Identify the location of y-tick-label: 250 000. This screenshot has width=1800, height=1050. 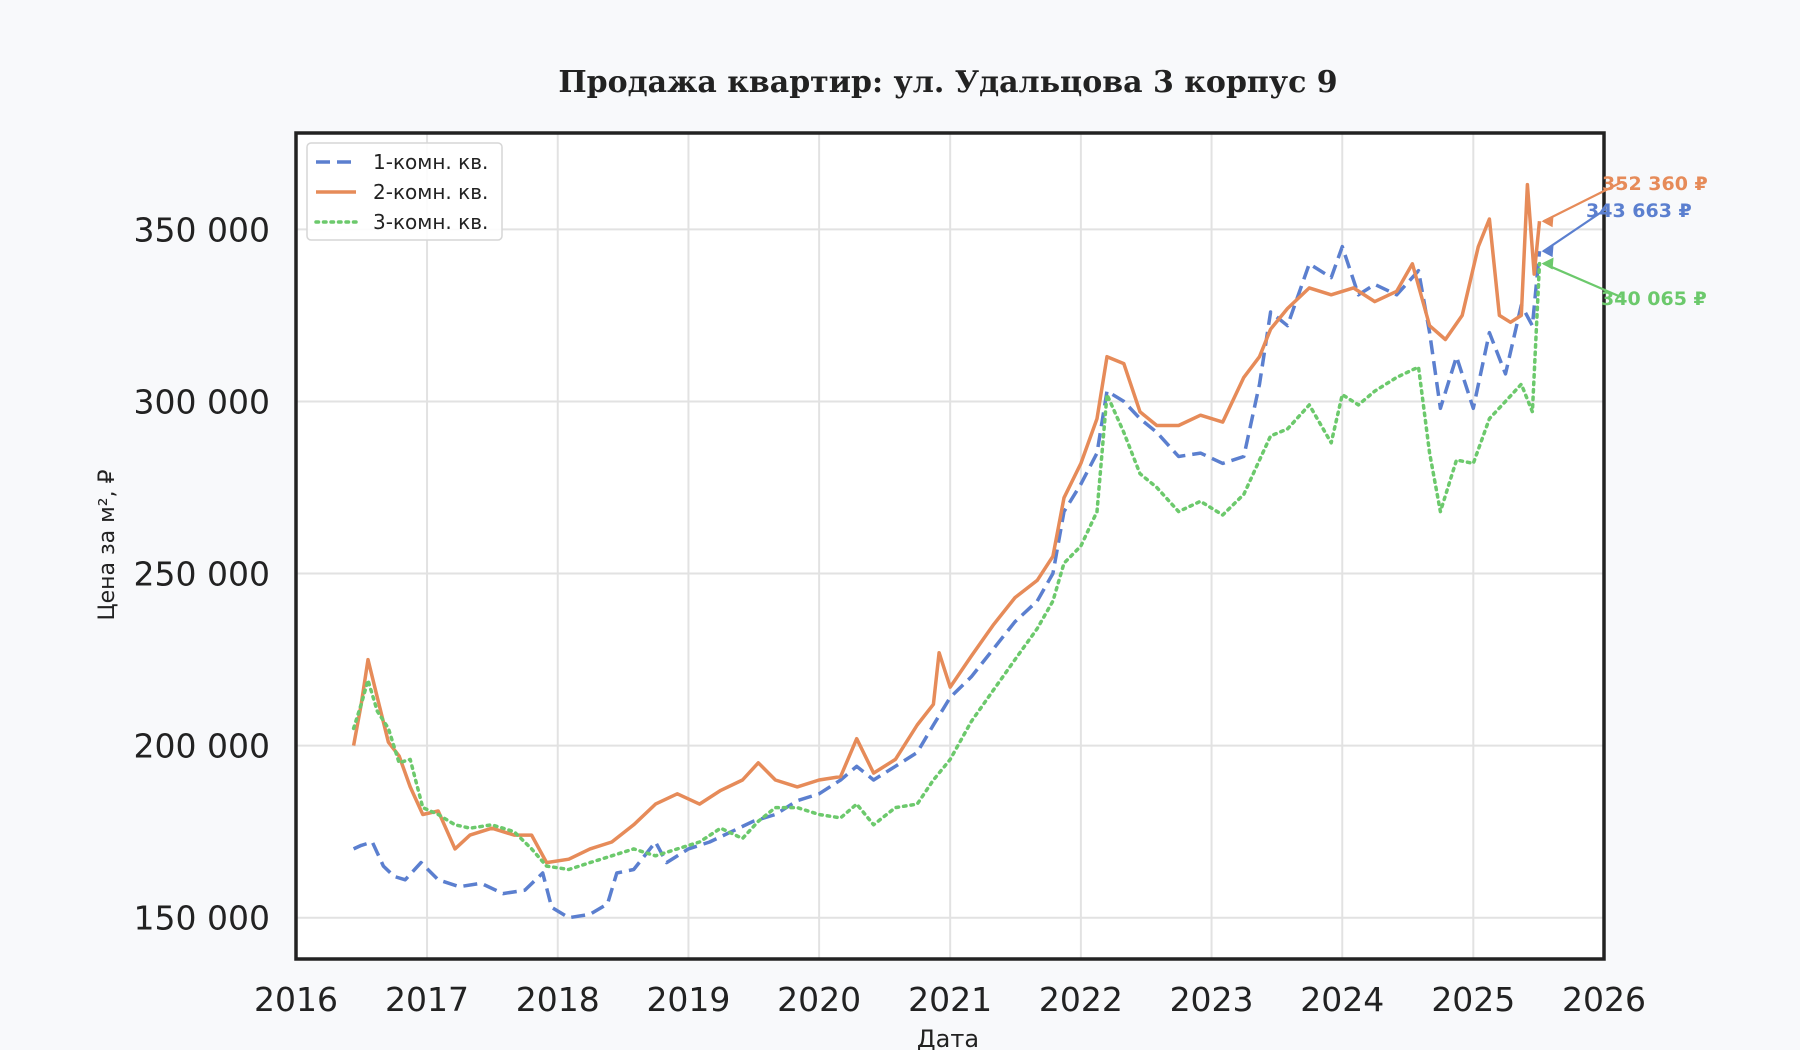
(202, 574).